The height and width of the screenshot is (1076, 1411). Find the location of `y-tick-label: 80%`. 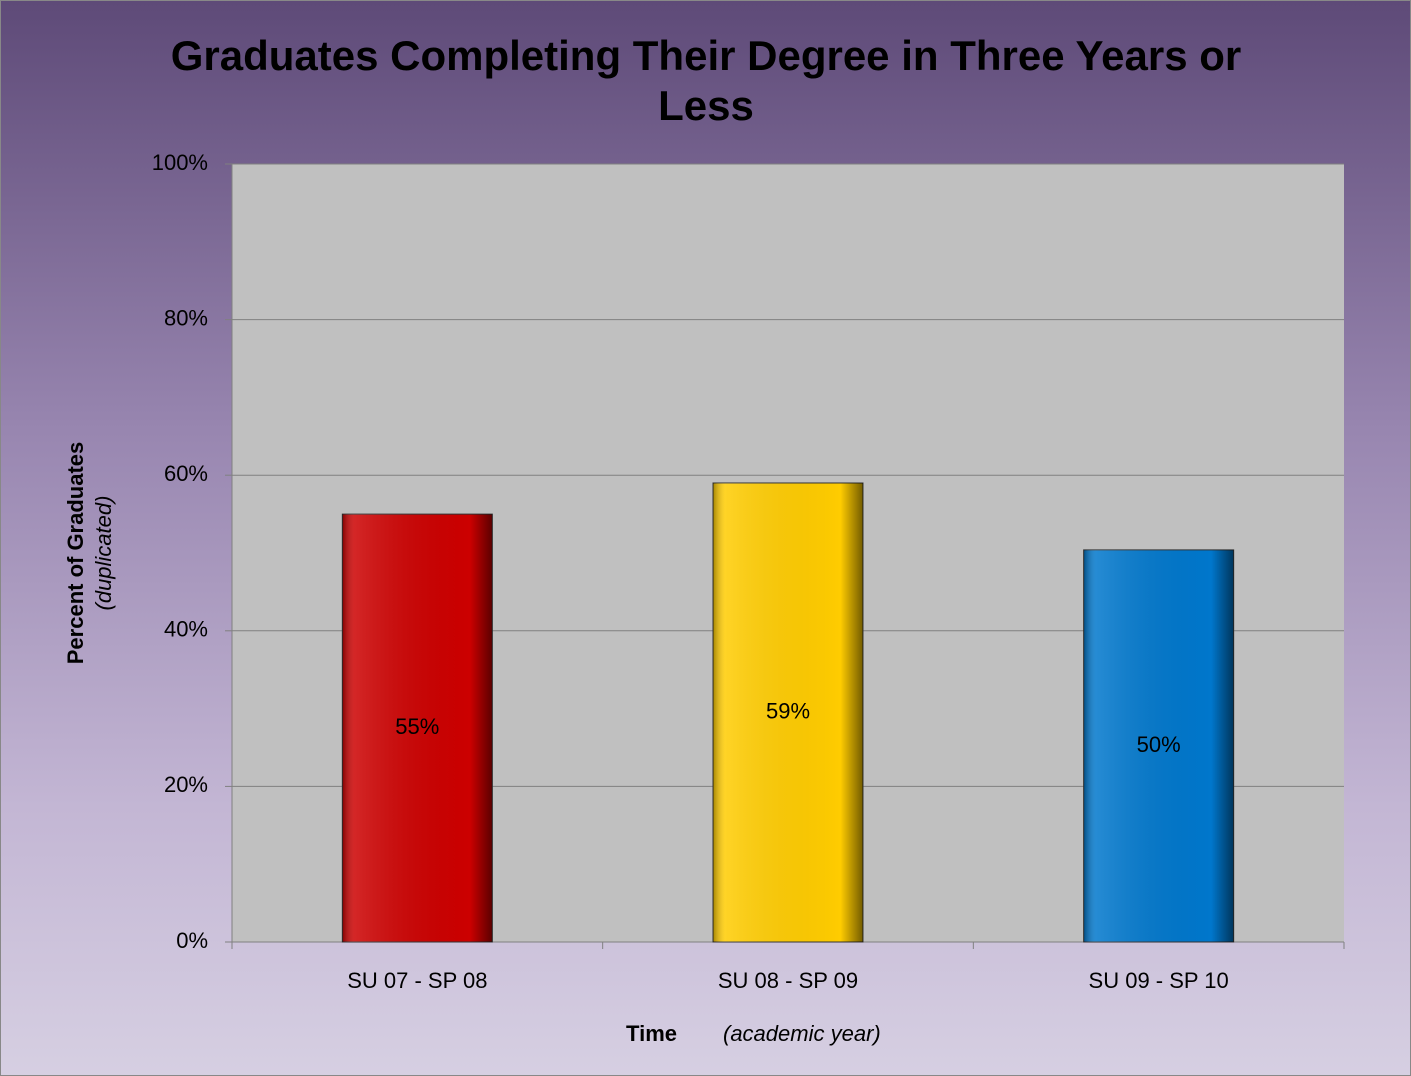

y-tick-label: 80% is located at coordinates (186, 317).